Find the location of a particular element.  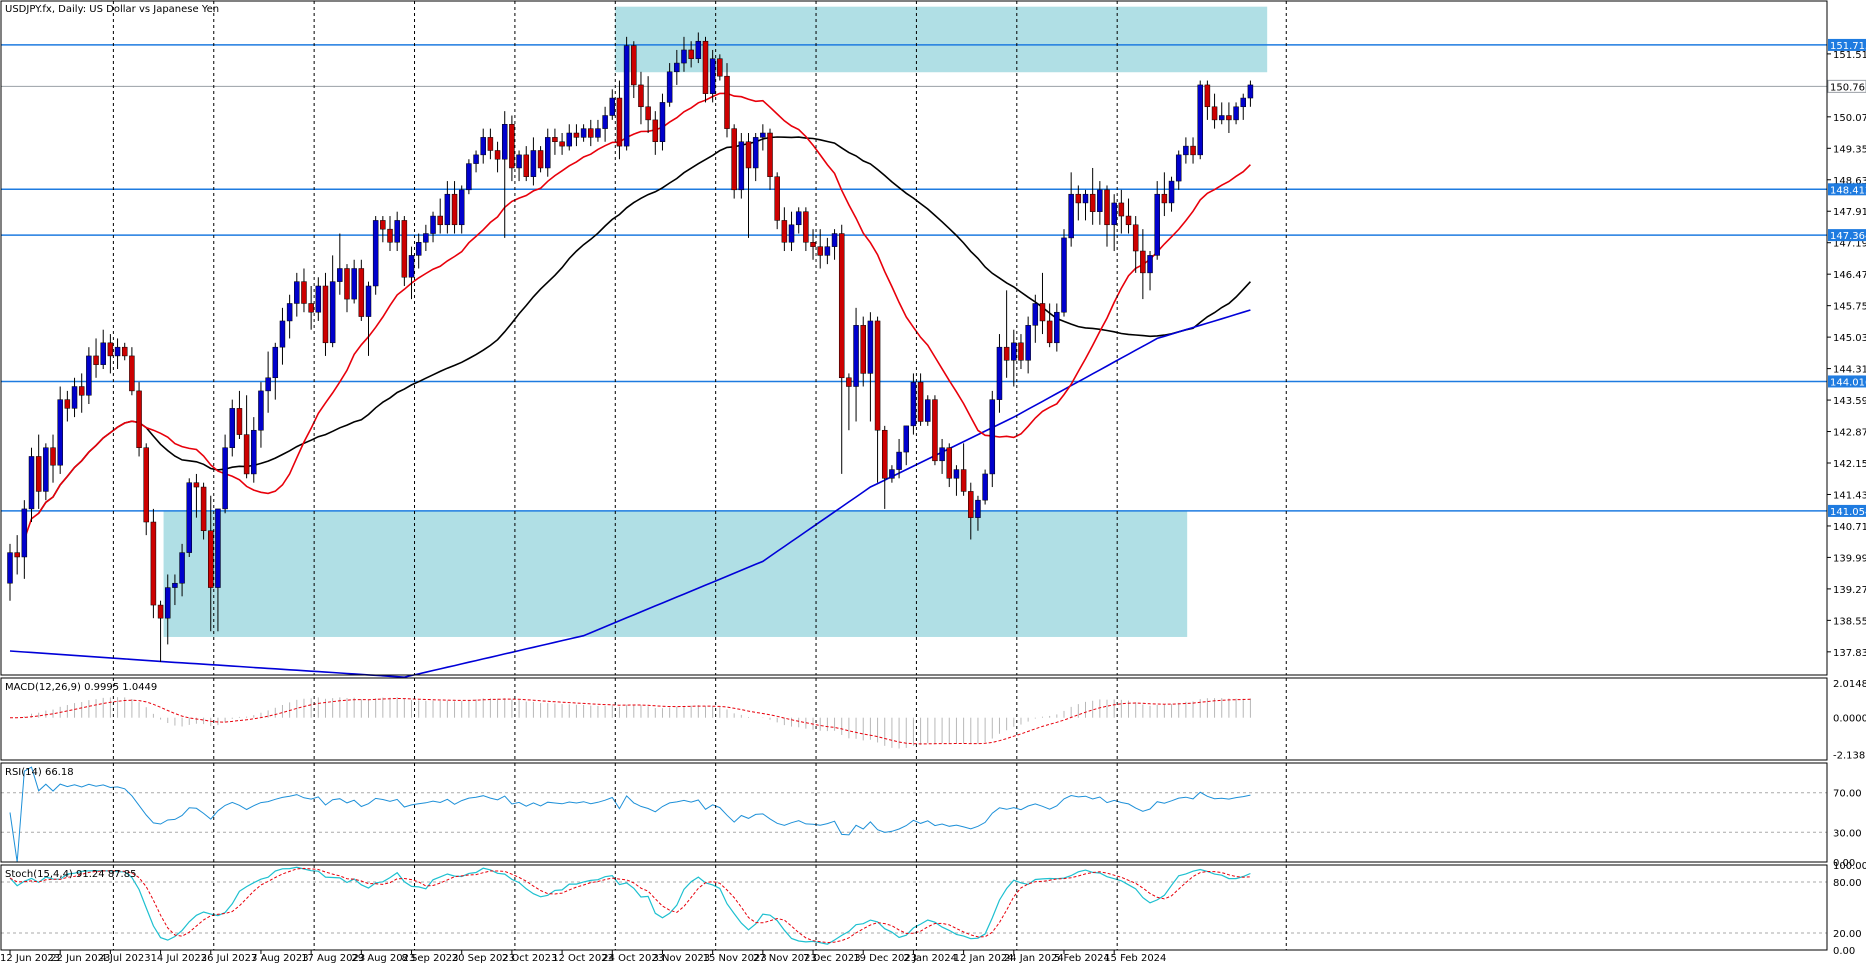

x-tick-label: 7 Aug 2023 is located at coordinates (280, 958).